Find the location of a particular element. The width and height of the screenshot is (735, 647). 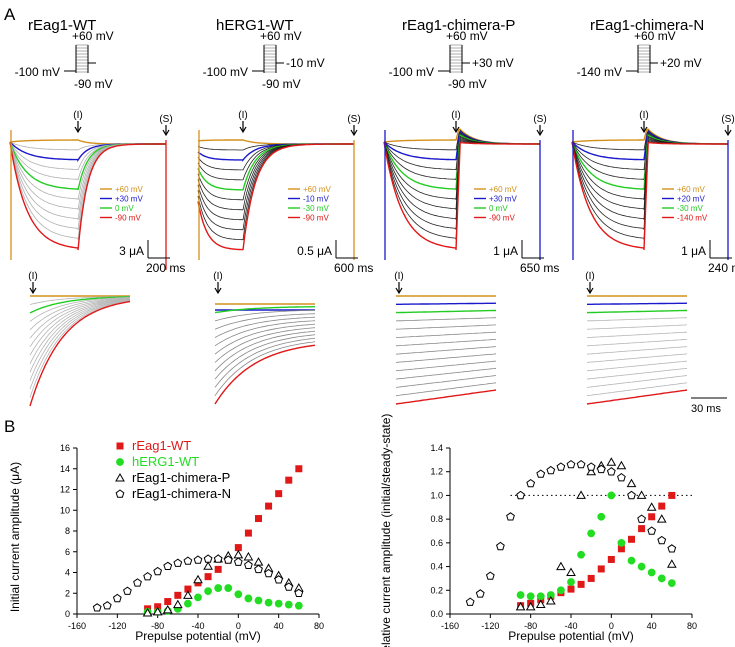

construct-title: rEag1-WT is located at coordinates (62, 25).